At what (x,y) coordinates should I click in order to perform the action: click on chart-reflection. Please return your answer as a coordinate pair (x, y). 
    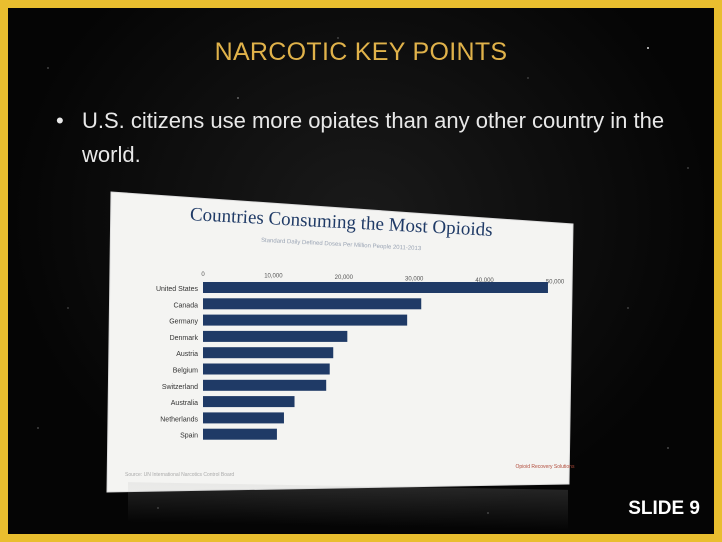
    Looking at the image, I should click on (348, 506).